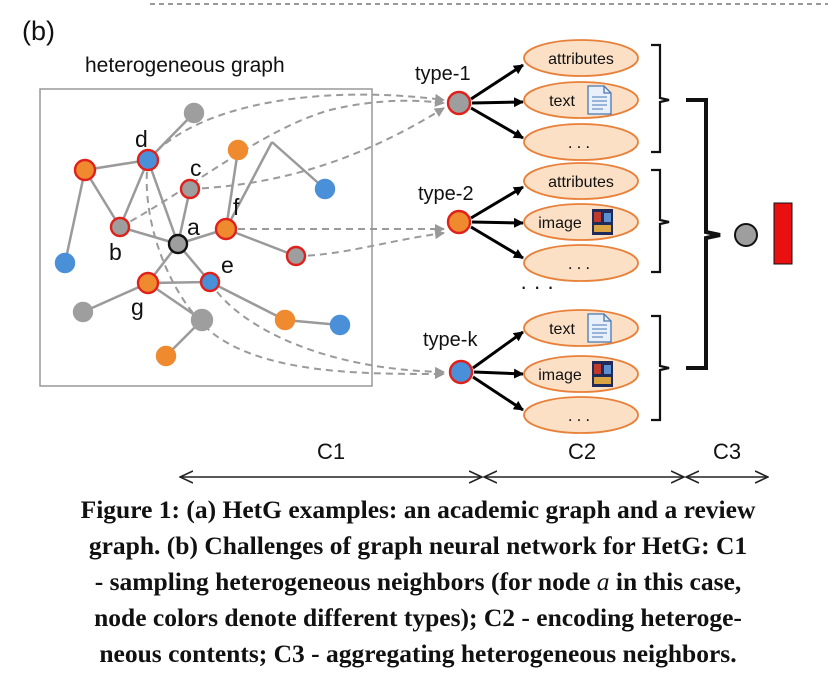  What do you see at coordinates (562, 329) in the screenshot?
I see `type-k-content-text-label: text` at bounding box center [562, 329].